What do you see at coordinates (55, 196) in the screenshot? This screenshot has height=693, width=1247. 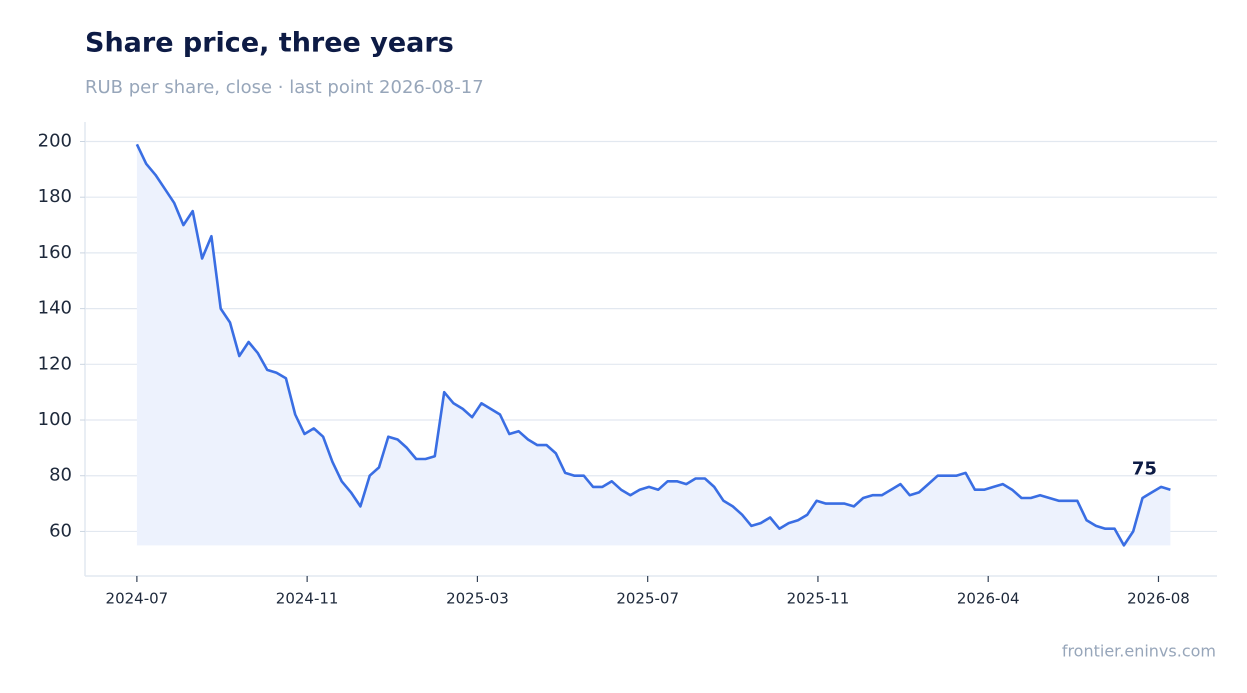 I see `y-tick-label: 180` at bounding box center [55, 196].